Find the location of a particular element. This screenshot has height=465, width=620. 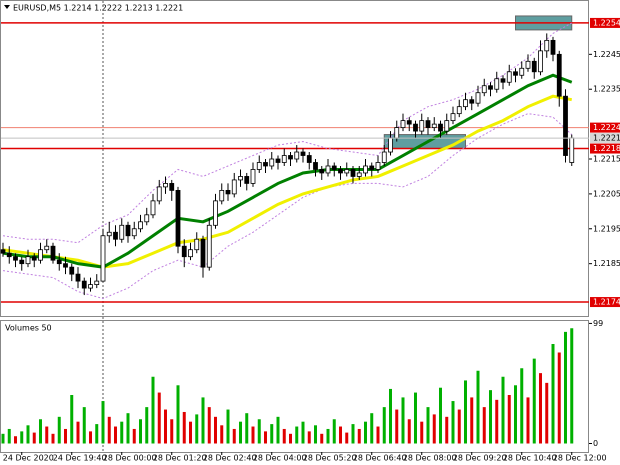

level-label: 1.2224 is located at coordinates (606, 127).